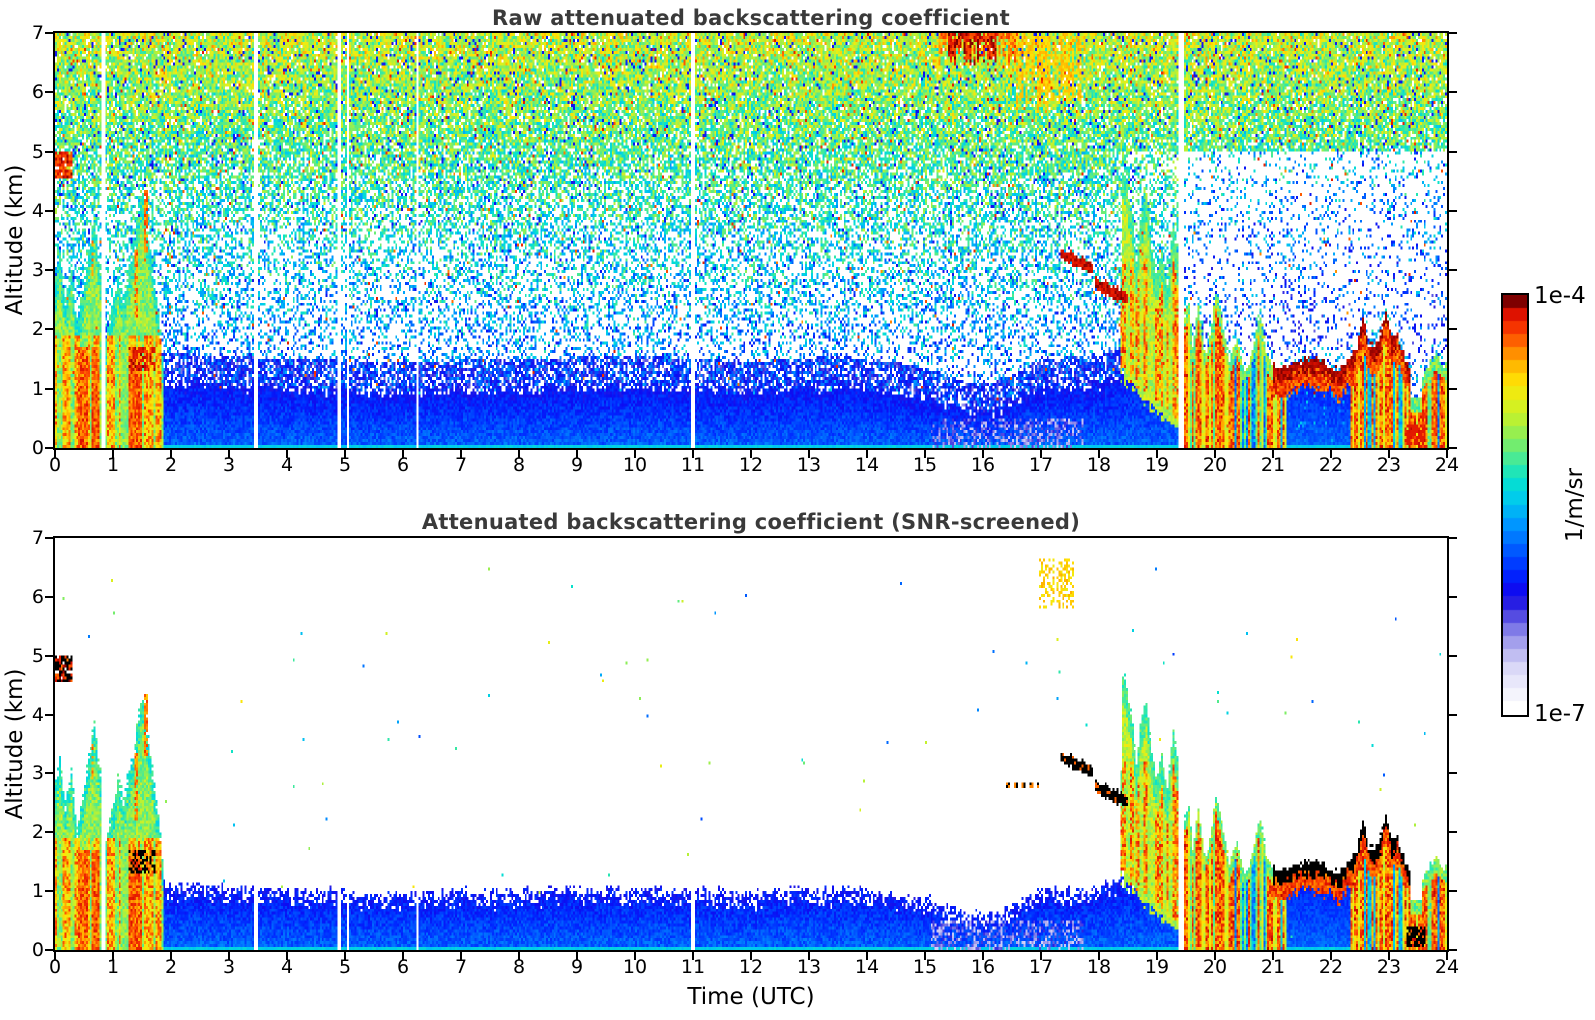 The width and height of the screenshot is (1595, 1020). I want to click on y-tick-label: 0, so click(37, 448).